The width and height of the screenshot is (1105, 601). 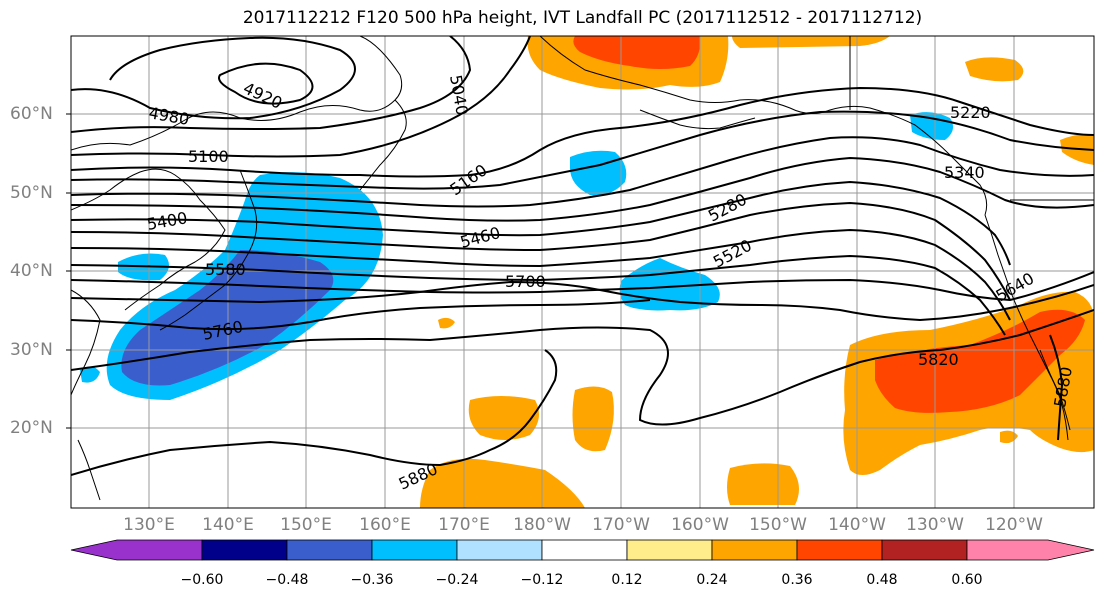 I want to click on contour-5880-south, so click(x=314, y=412).